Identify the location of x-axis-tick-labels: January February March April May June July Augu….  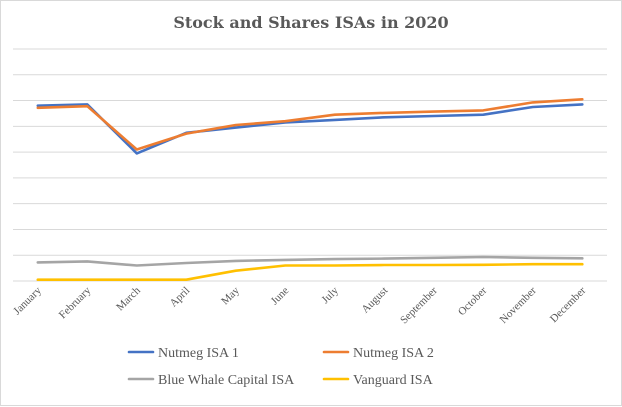
(299, 305).